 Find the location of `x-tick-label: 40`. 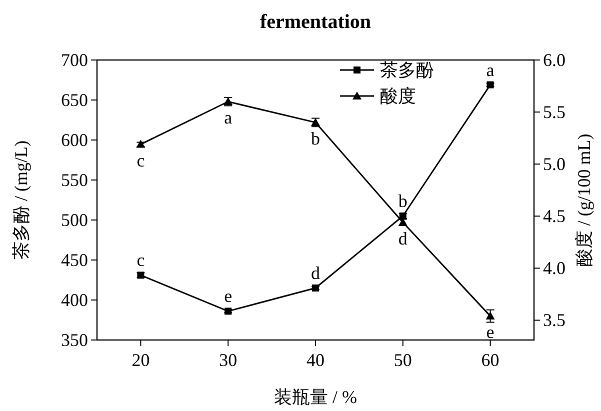

x-tick-label: 40 is located at coordinates (315, 360).